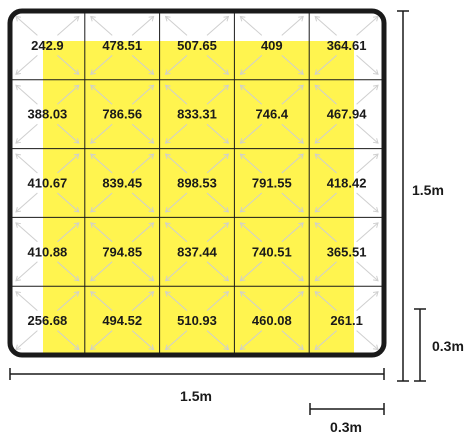 The height and width of the screenshot is (439, 466). What do you see at coordinates (197, 45) in the screenshot?
I see `grid-cell-value: 507.65` at bounding box center [197, 45].